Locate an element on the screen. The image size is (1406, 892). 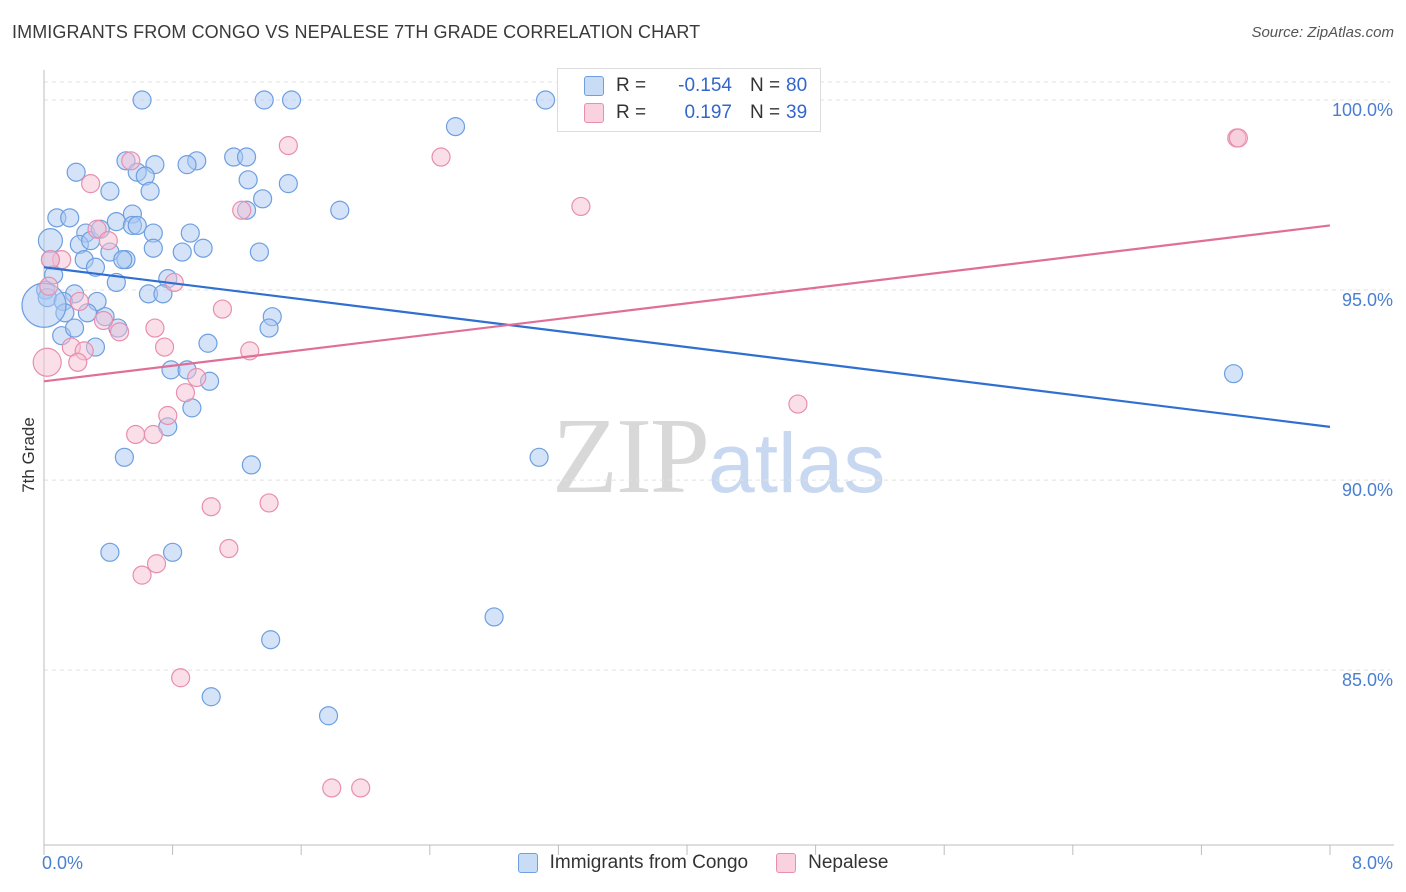
legend-r-value: 0.197 is located at coordinates (708, 112).